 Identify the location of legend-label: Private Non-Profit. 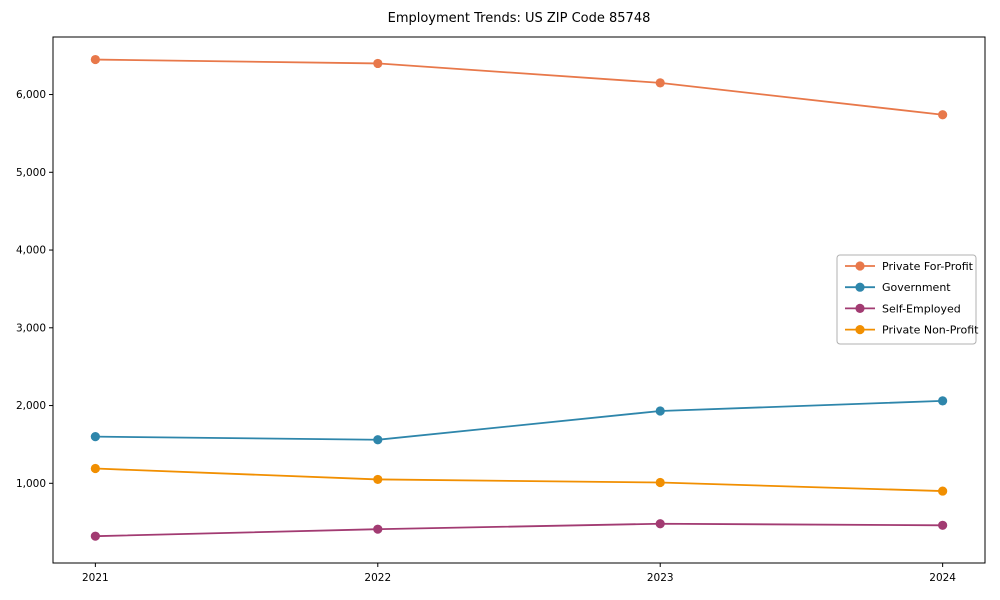
(930, 330).